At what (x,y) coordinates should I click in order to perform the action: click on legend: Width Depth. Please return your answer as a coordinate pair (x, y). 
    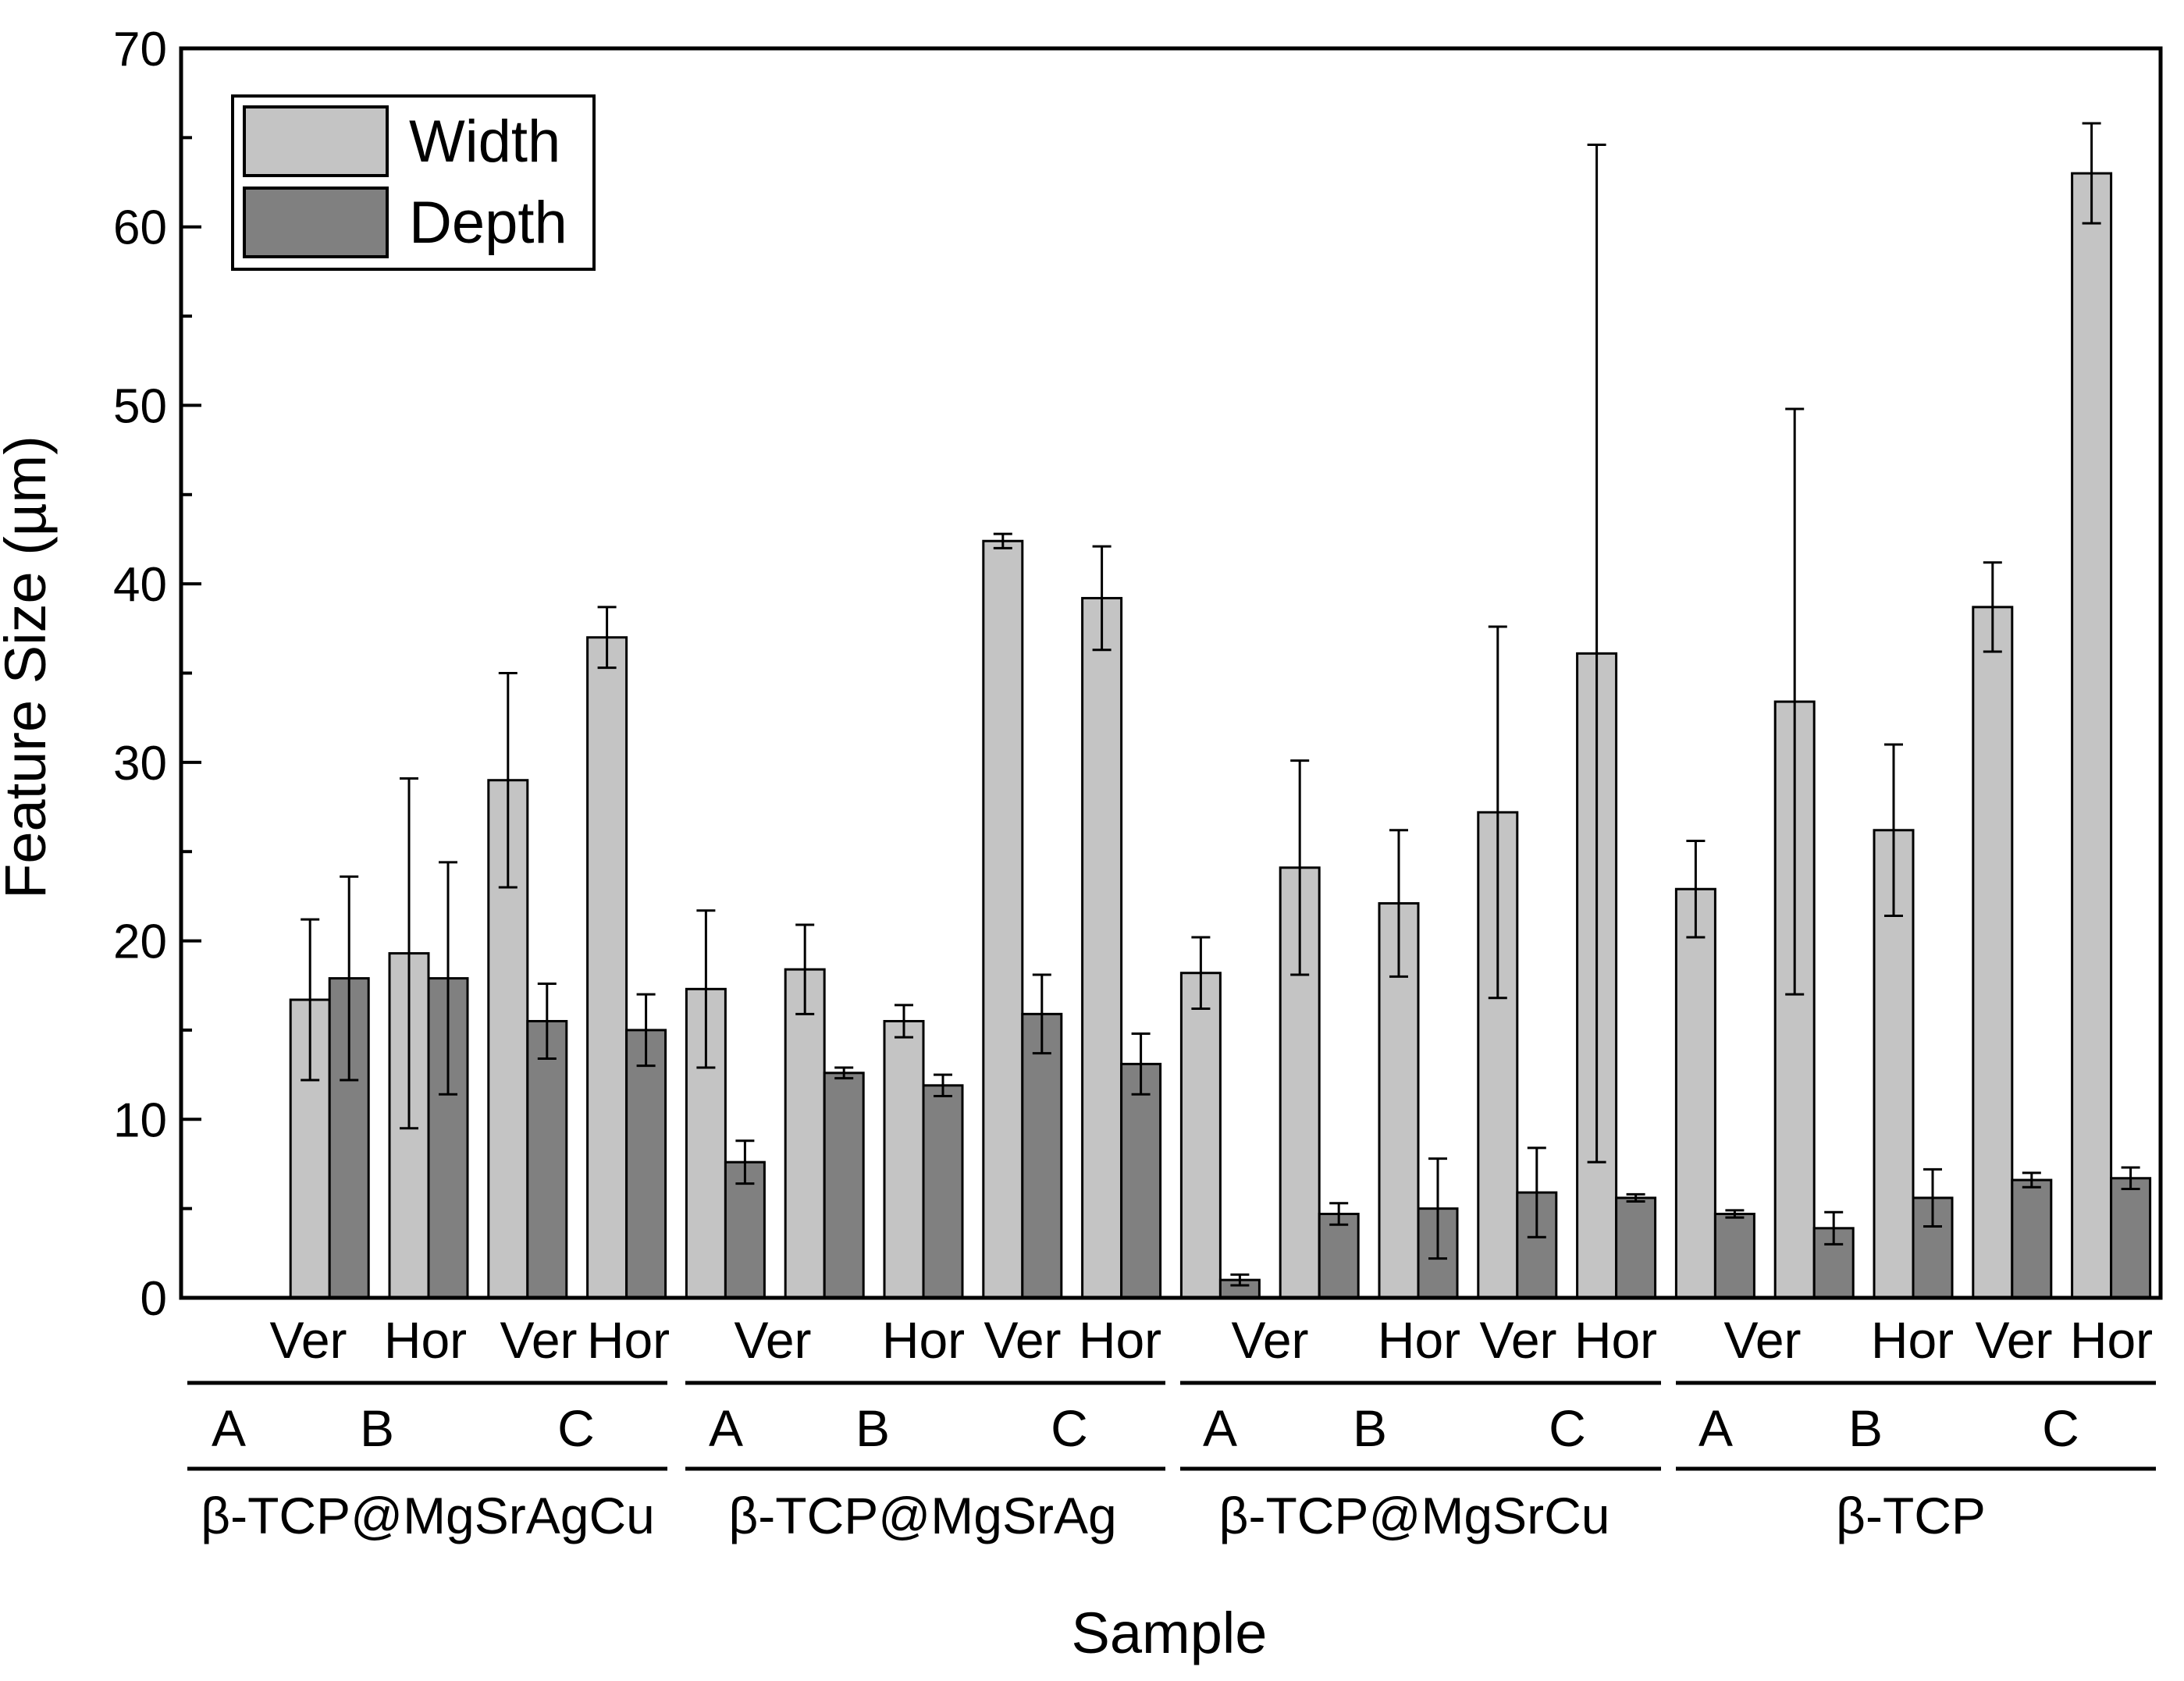
    Looking at the image, I should click on (413, 182).